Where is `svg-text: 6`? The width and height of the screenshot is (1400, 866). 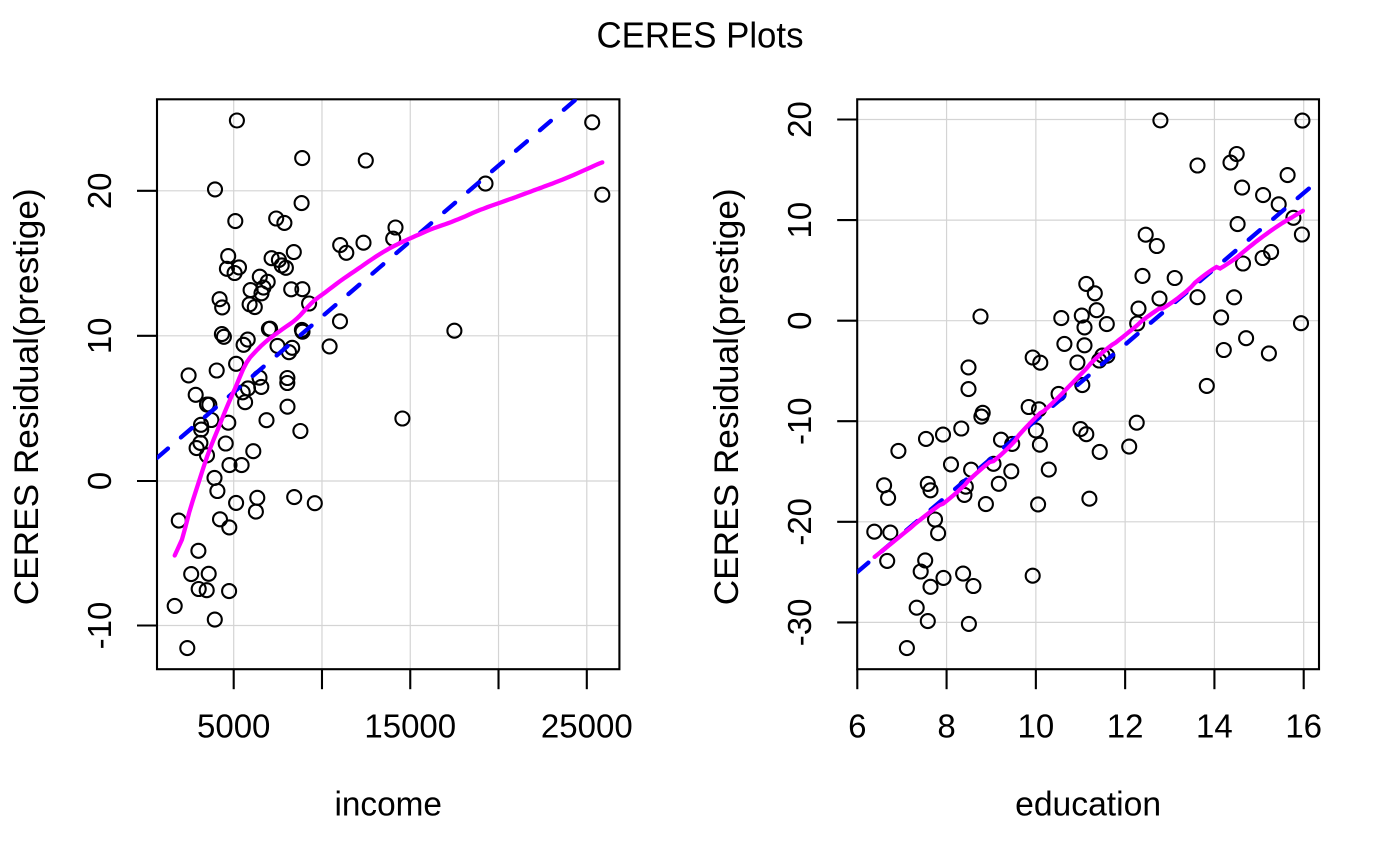 svg-text: 6 is located at coordinates (857, 726).